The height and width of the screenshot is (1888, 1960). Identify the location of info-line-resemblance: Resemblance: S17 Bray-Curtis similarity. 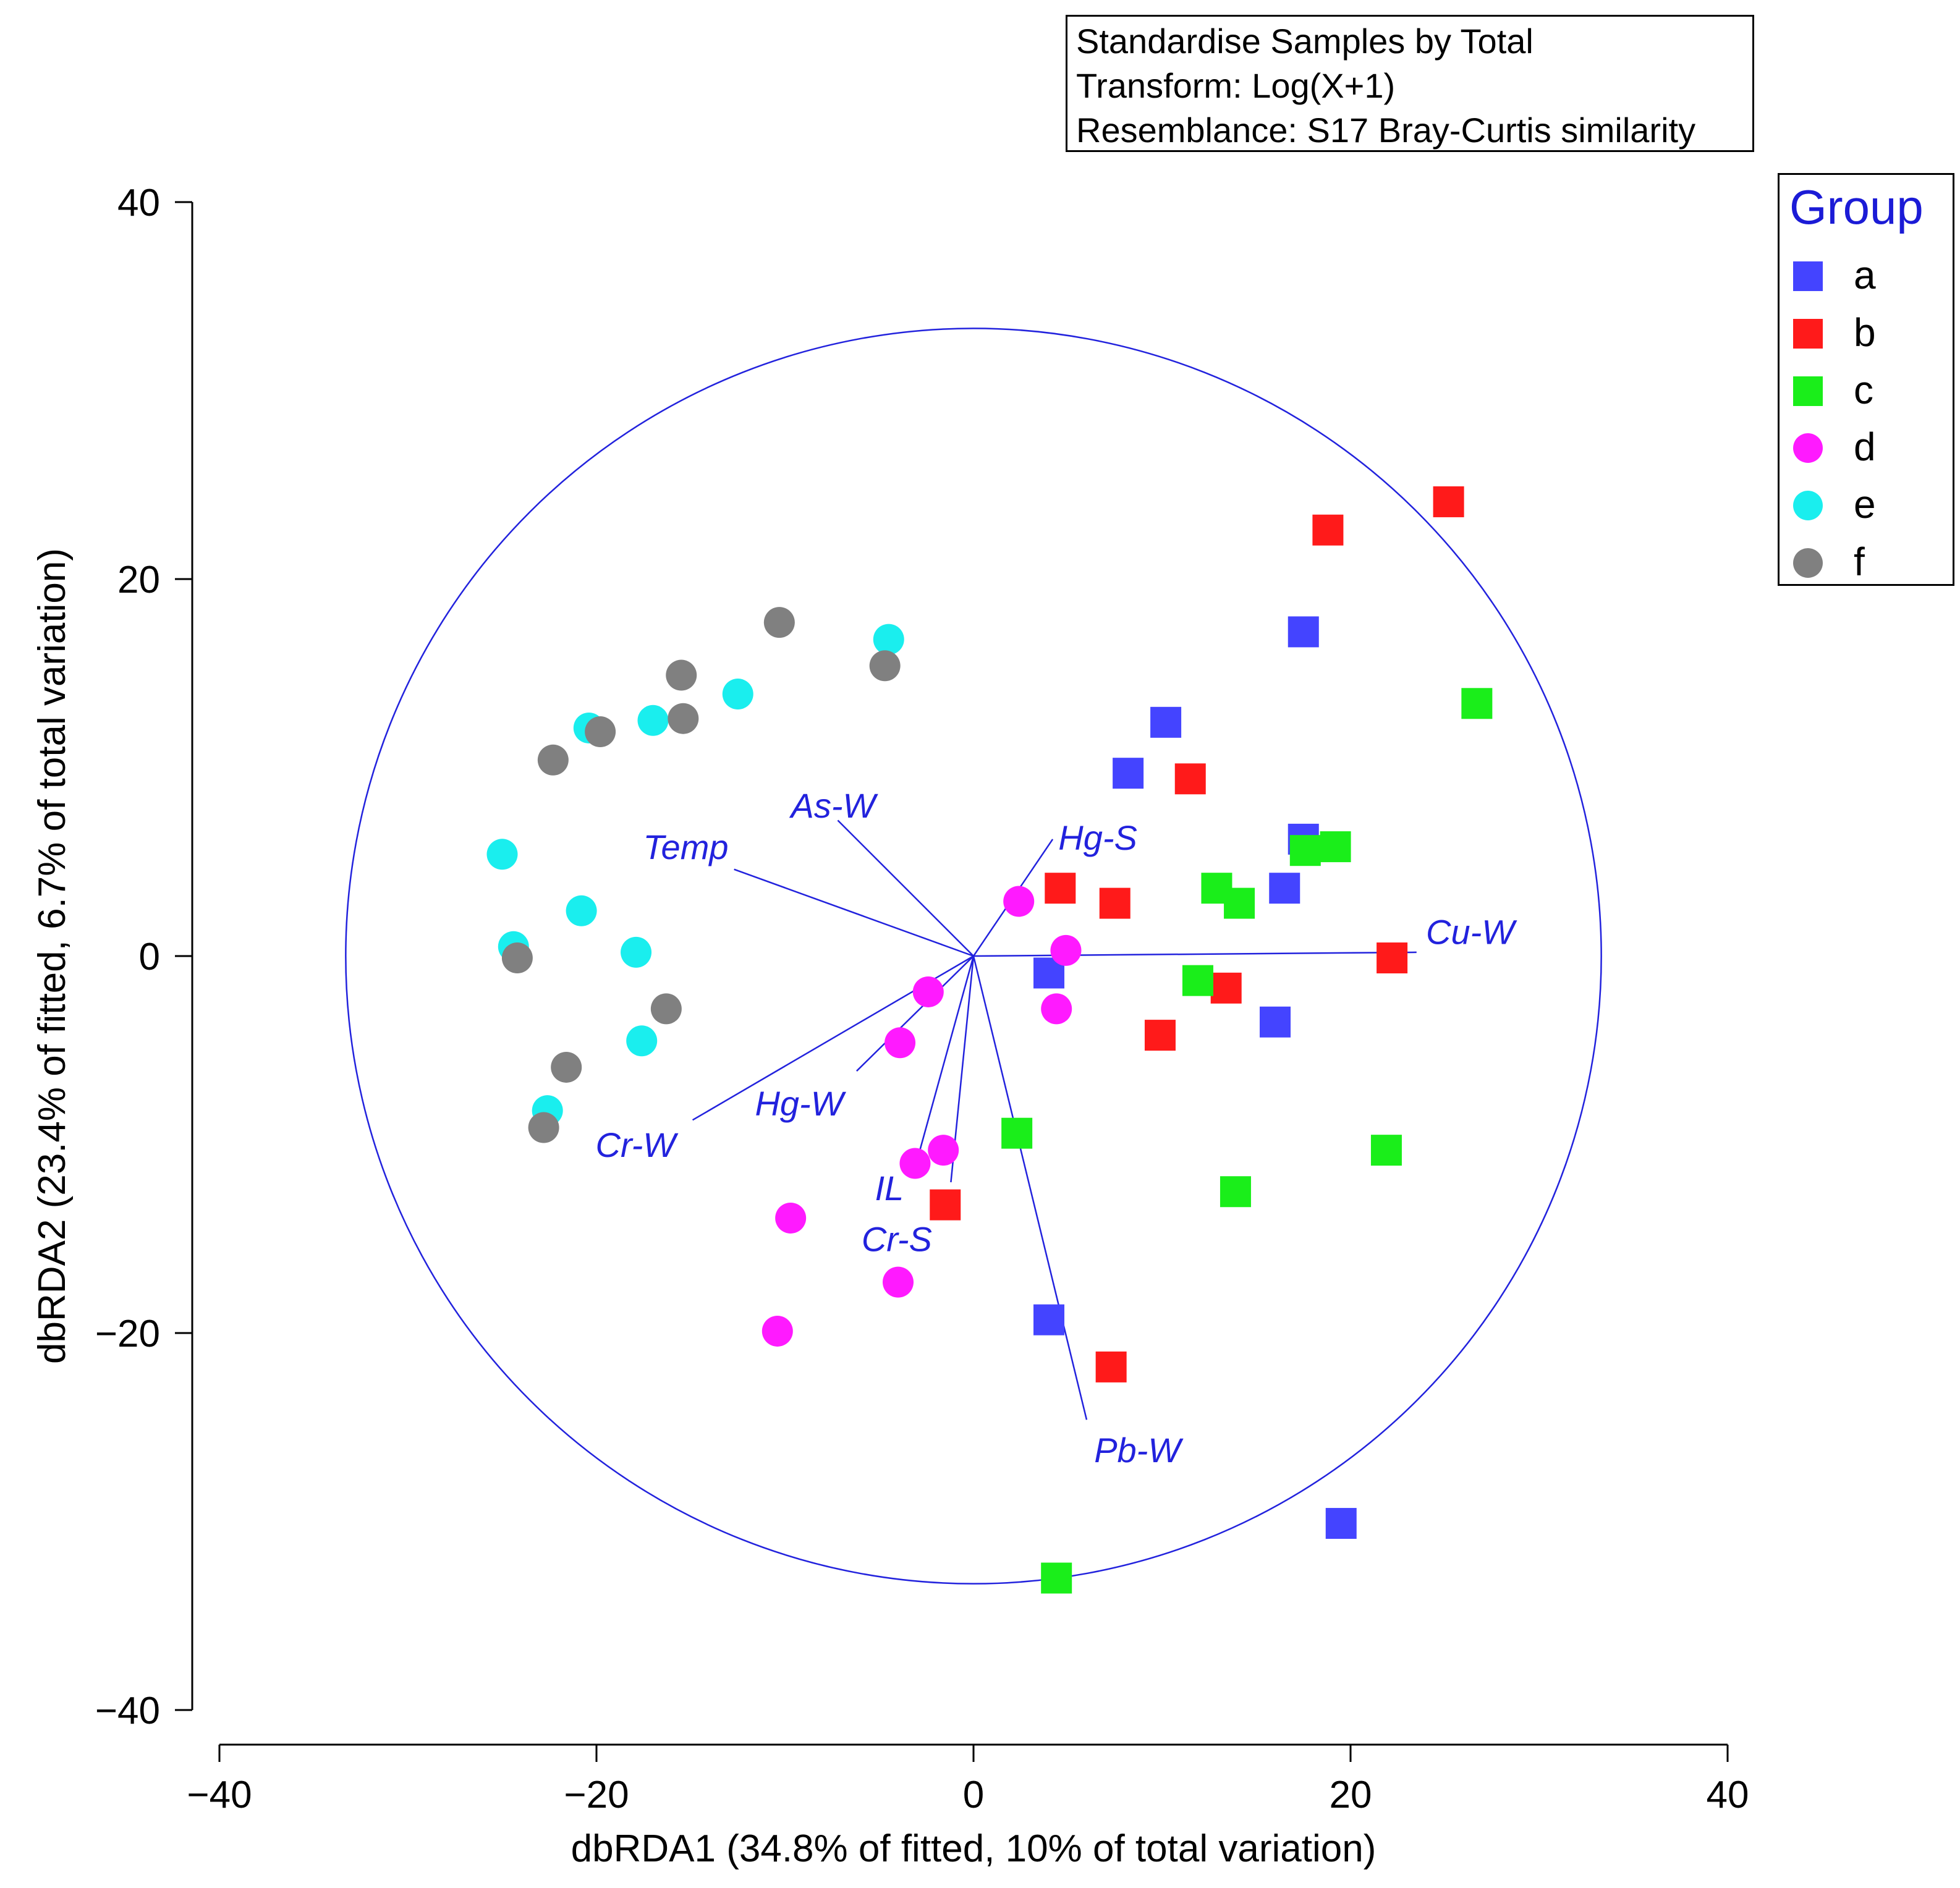
(1386, 130).